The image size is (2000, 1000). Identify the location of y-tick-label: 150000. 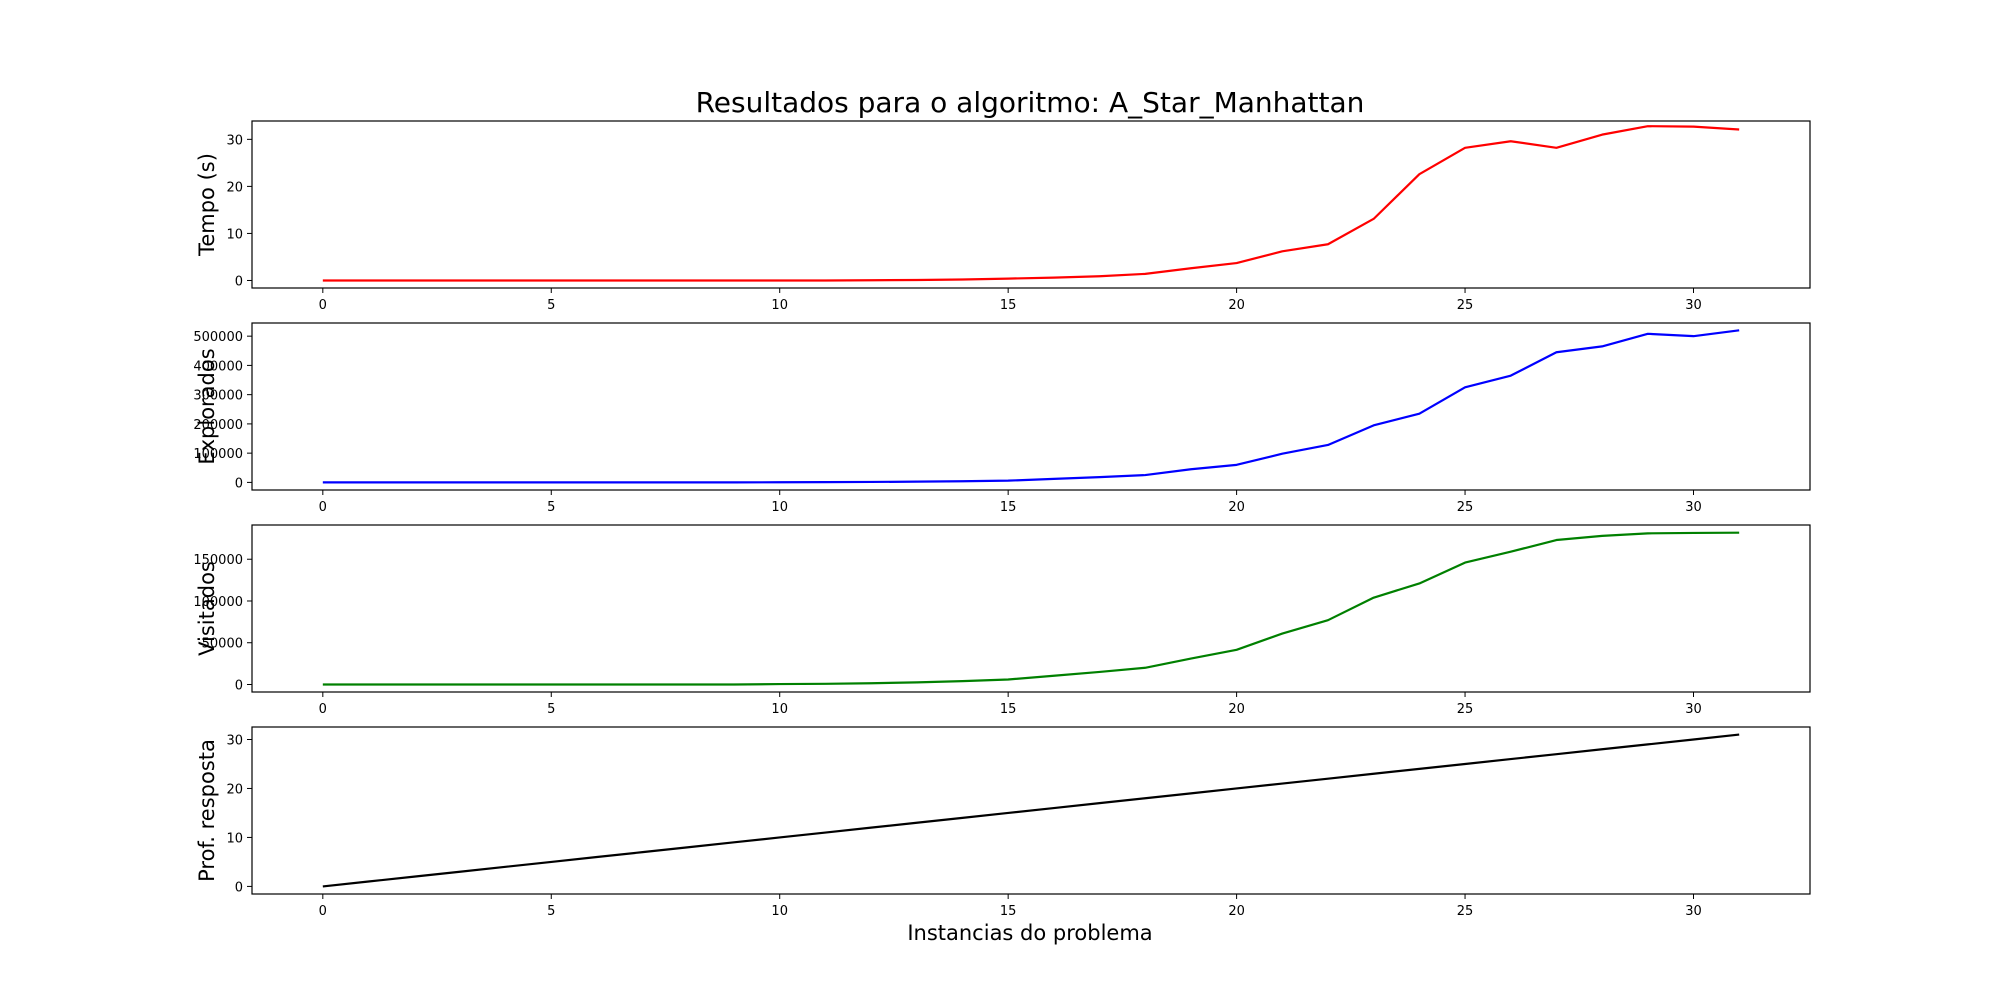
(218, 560).